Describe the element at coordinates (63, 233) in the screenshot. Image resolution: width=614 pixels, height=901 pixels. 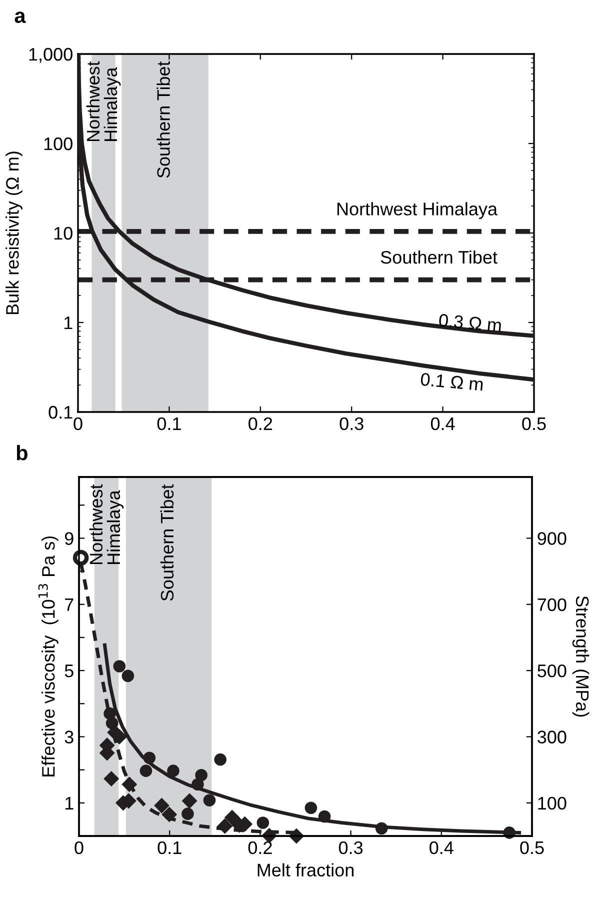
I see `y-tick-label: 10` at that location.